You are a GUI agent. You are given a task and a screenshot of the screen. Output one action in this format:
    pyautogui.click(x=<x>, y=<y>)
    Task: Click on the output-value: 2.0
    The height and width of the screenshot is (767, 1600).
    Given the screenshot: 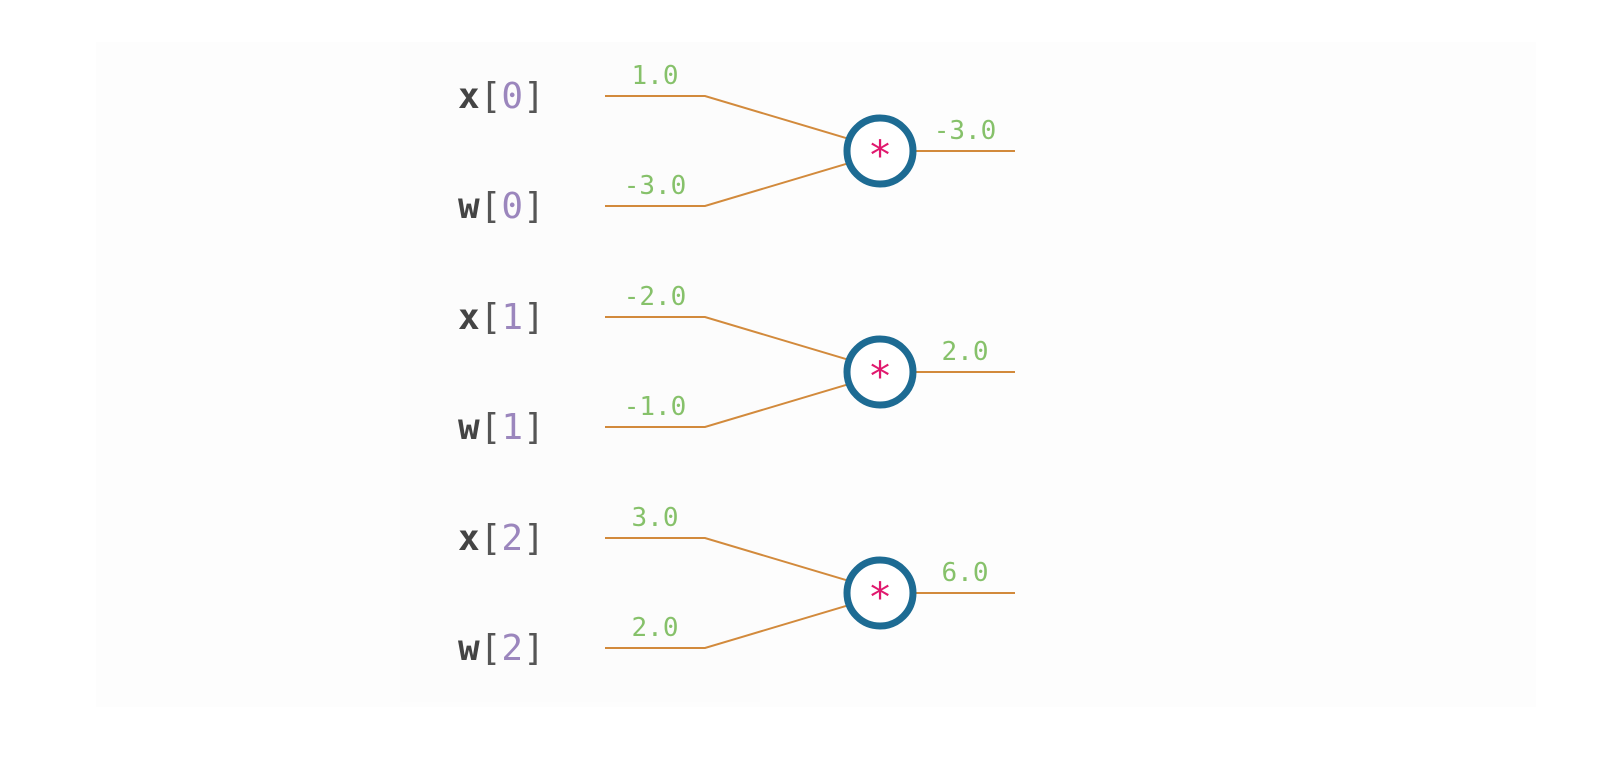 What is the action you would take?
    pyautogui.click(x=965, y=352)
    